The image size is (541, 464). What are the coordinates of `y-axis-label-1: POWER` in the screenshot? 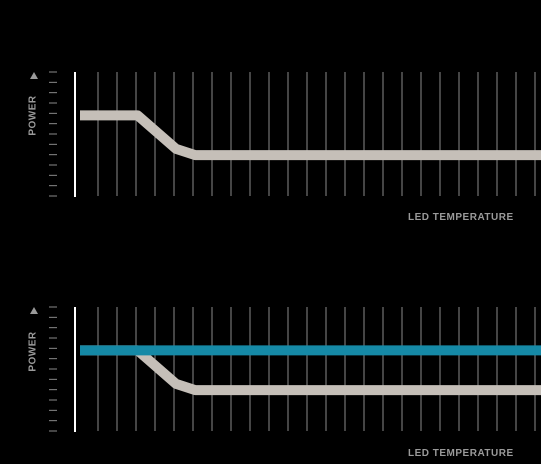 It's located at (33, 115).